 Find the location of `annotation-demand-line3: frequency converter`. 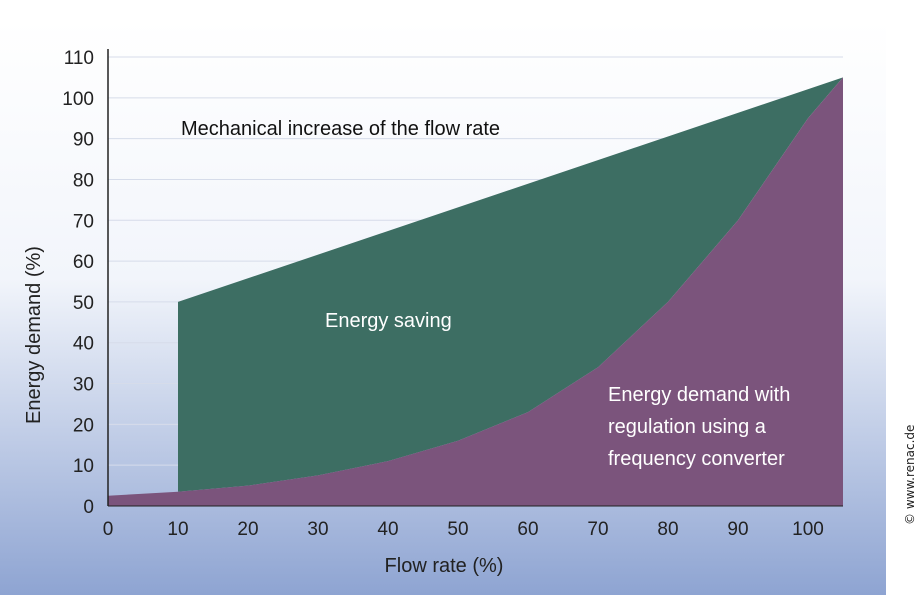

annotation-demand-line3: frequency converter is located at coordinates (696, 459).